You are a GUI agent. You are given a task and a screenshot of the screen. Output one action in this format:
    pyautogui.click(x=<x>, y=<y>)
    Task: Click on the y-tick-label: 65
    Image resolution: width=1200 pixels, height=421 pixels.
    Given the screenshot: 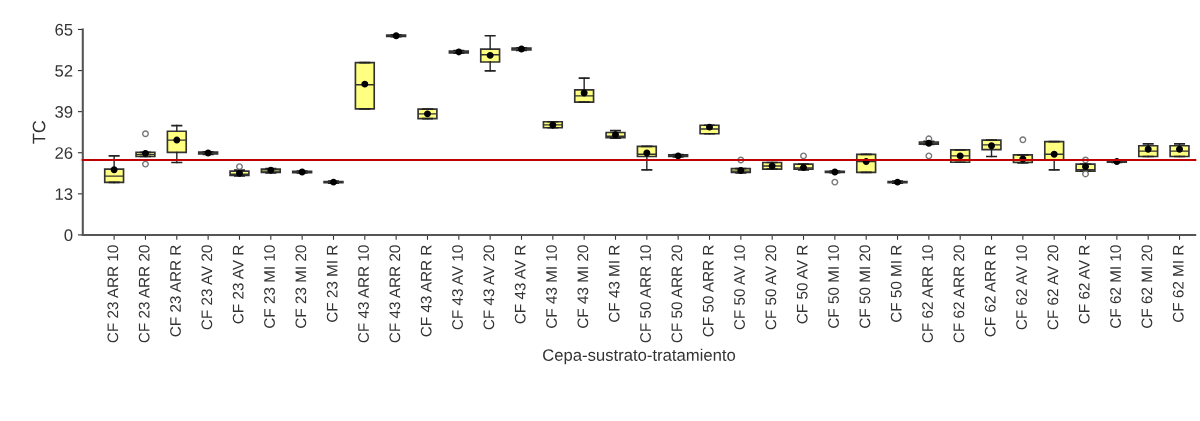 What is the action you would take?
    pyautogui.click(x=64, y=29)
    